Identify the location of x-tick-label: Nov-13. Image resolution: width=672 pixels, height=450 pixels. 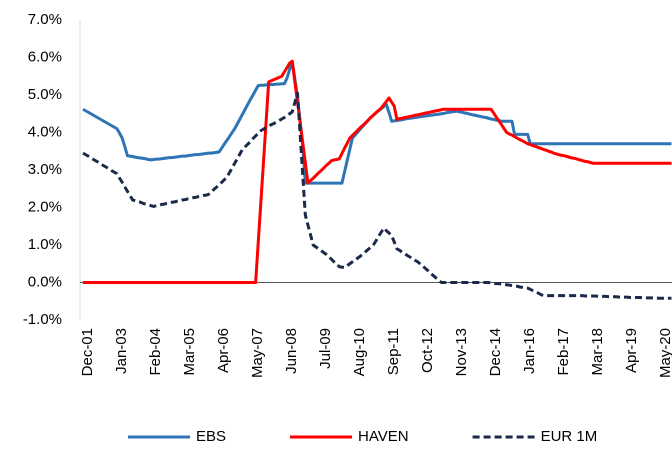
(461, 352).